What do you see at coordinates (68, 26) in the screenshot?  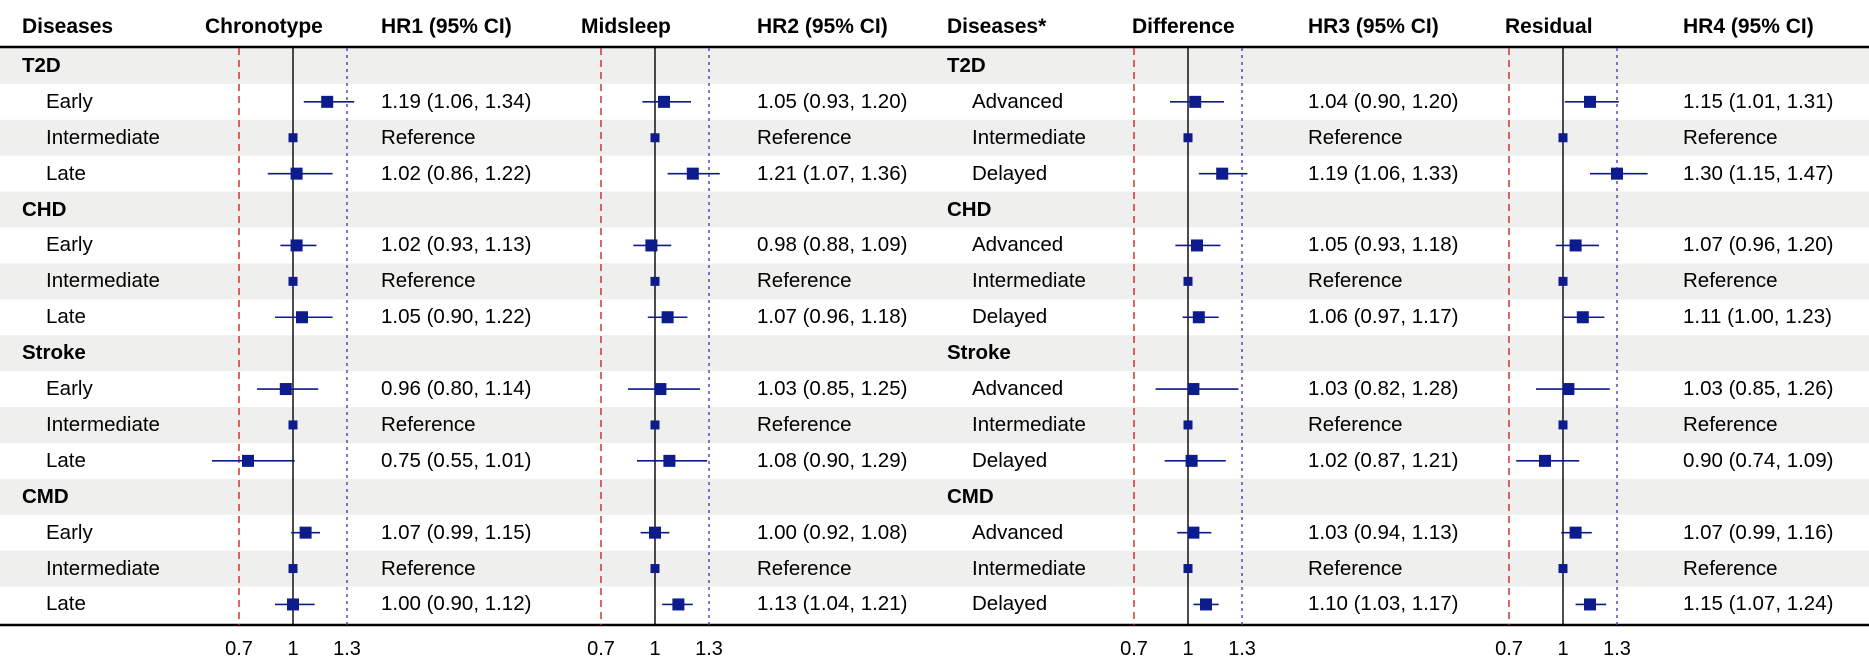 I see `header-diseases: Diseases` at bounding box center [68, 26].